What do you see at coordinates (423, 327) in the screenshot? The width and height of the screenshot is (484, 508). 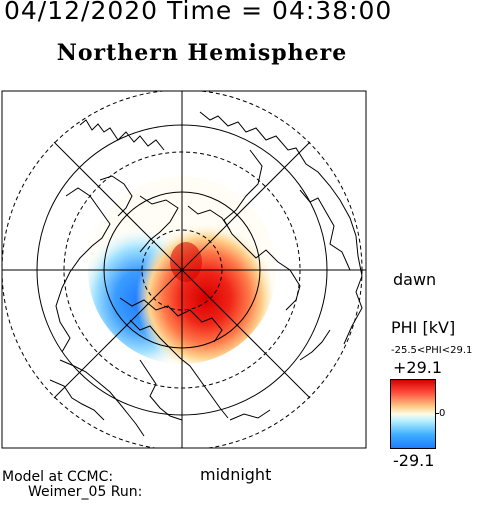 I see `colorbar-title: PHI [kV]` at bounding box center [423, 327].